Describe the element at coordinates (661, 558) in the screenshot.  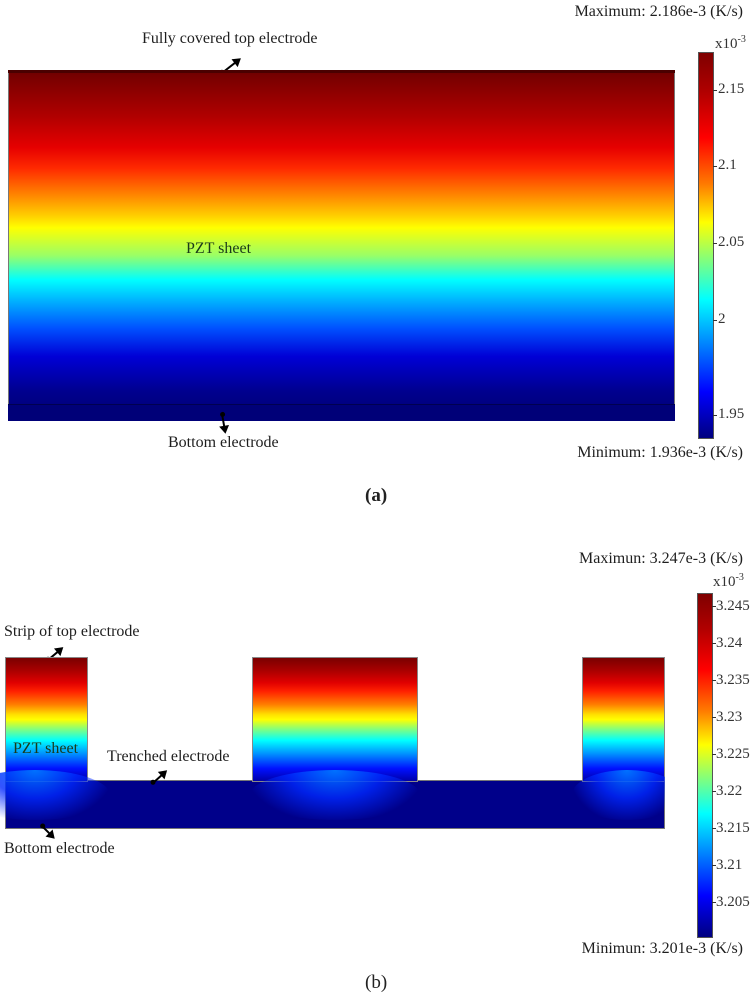
I see `panel-b-maximum-label: Maximun: 3.247e-3 (K/s)` at that location.